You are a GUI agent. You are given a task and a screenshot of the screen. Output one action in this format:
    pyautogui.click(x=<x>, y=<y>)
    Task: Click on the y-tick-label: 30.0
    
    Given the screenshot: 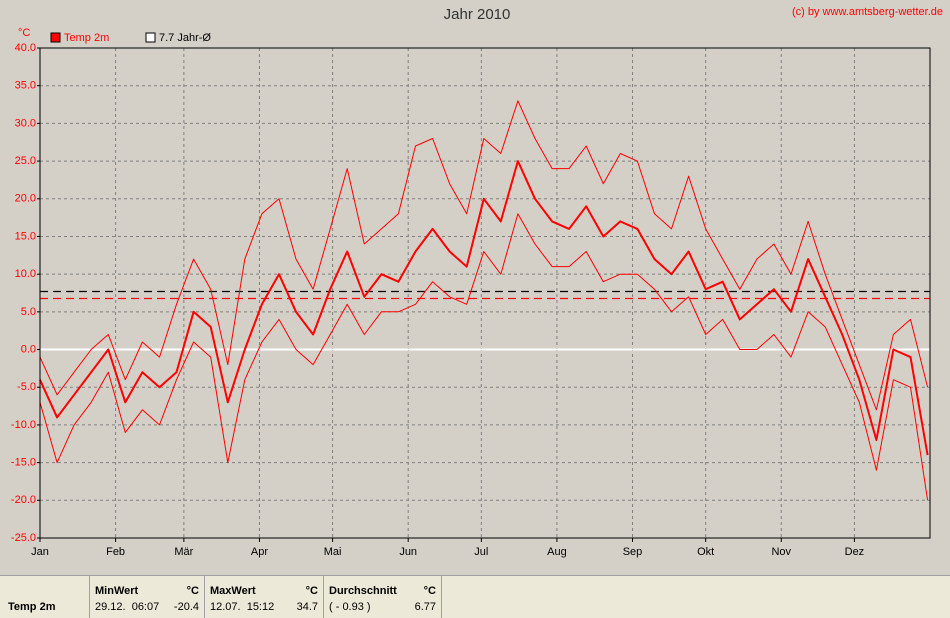 What is the action you would take?
    pyautogui.click(x=25, y=123)
    